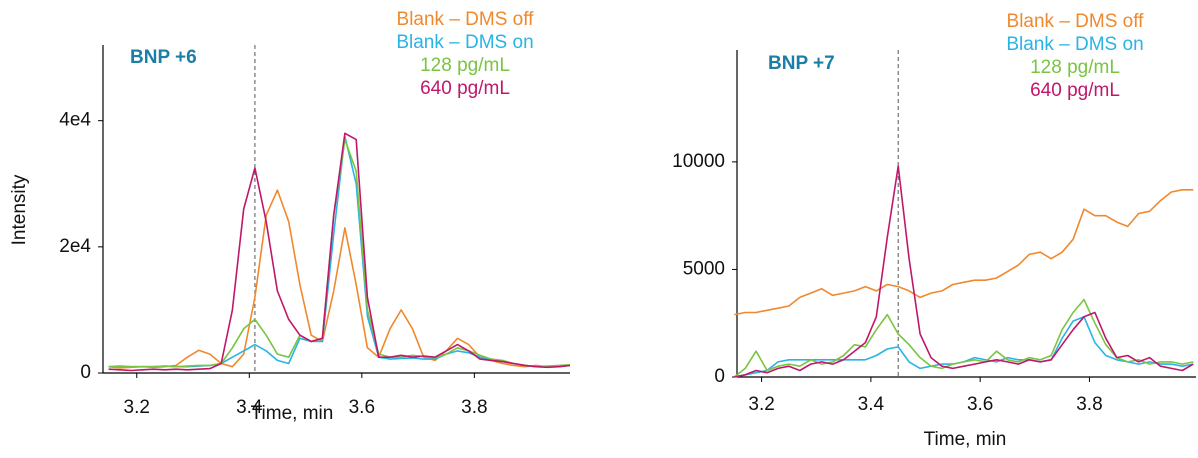 The height and width of the screenshot is (458, 1198). I want to click on y-tick-label: 10000, so click(698, 161).